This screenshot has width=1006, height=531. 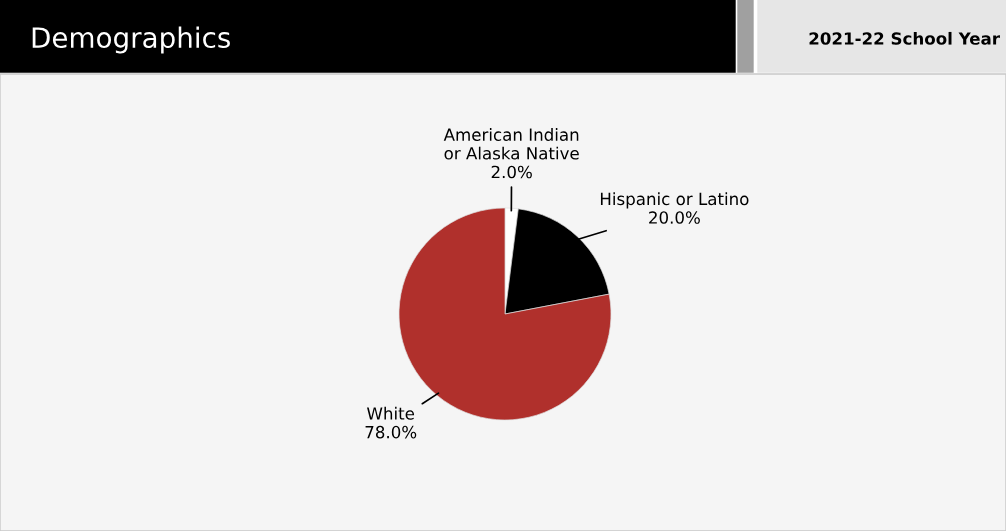 What do you see at coordinates (511, 172) in the screenshot?
I see `data-label: 2.0%` at bounding box center [511, 172].